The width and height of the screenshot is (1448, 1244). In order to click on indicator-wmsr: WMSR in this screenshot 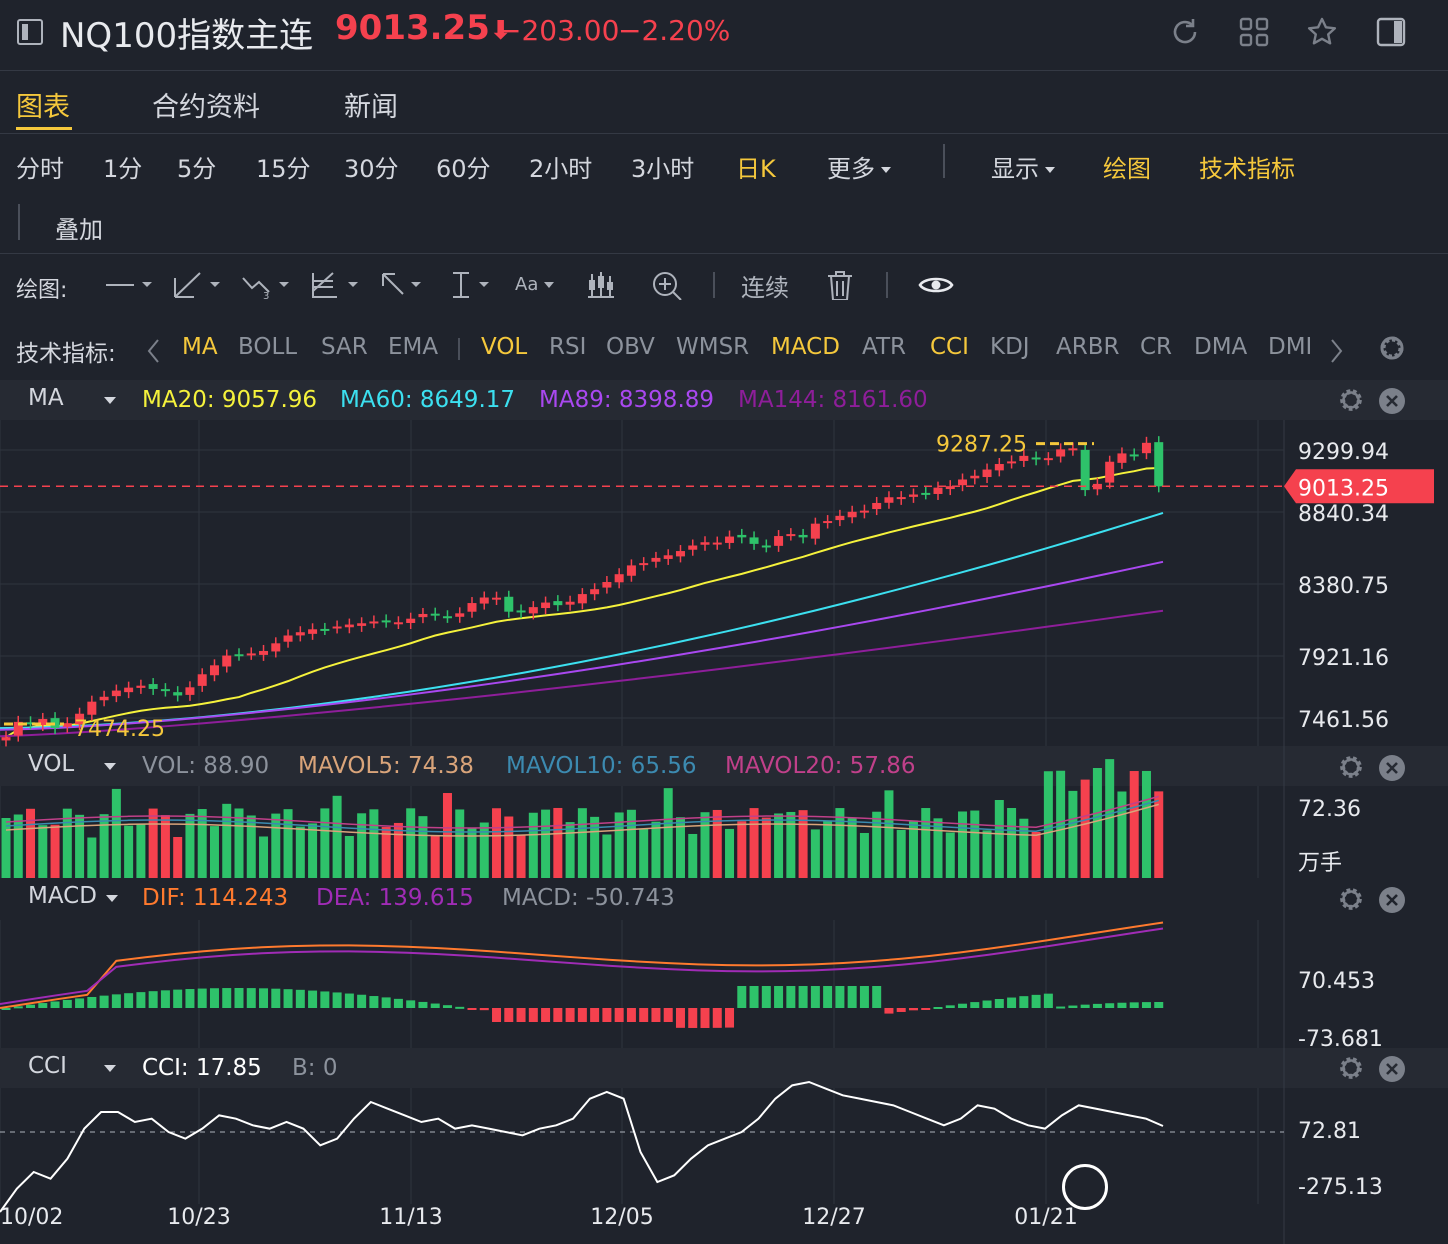, I will do `click(713, 347)`.